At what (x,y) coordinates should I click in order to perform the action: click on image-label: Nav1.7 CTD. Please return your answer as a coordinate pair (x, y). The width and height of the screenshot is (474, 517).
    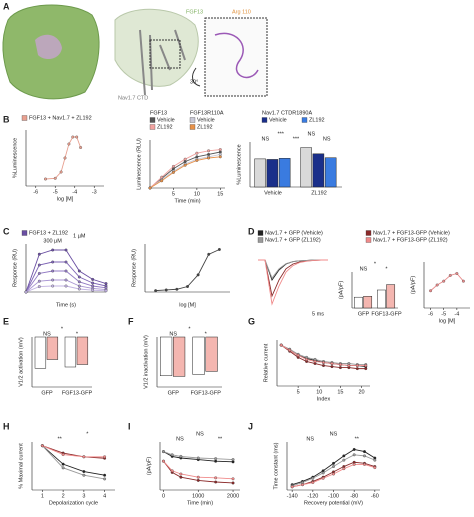
    Looking at the image, I should click on (133, 98).